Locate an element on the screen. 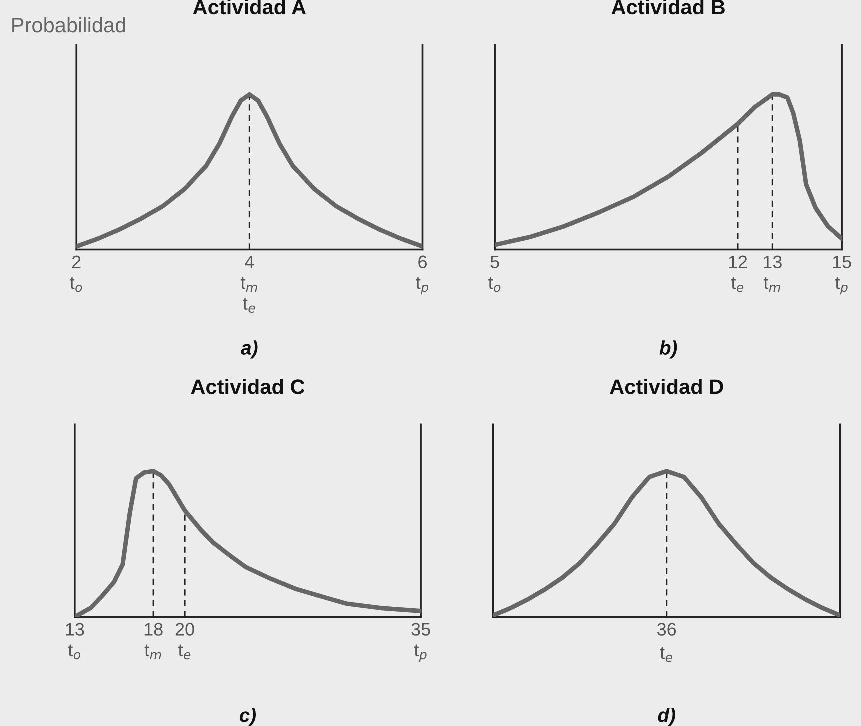 The width and height of the screenshot is (861, 726). x-tick-label: 13 t$_{o}$ is located at coordinates (75, 641).